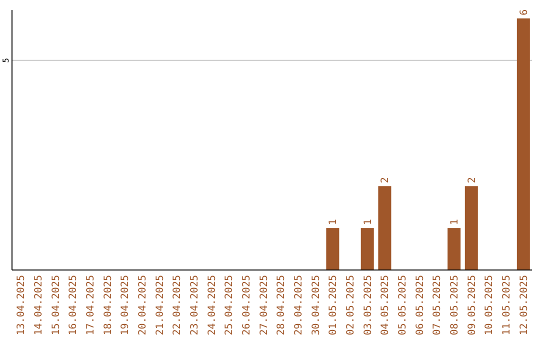 The width and height of the screenshot is (540, 340). Describe the element at coordinates (230, 305) in the screenshot. I see `x-tick-label: 25.04.2025` at that location.